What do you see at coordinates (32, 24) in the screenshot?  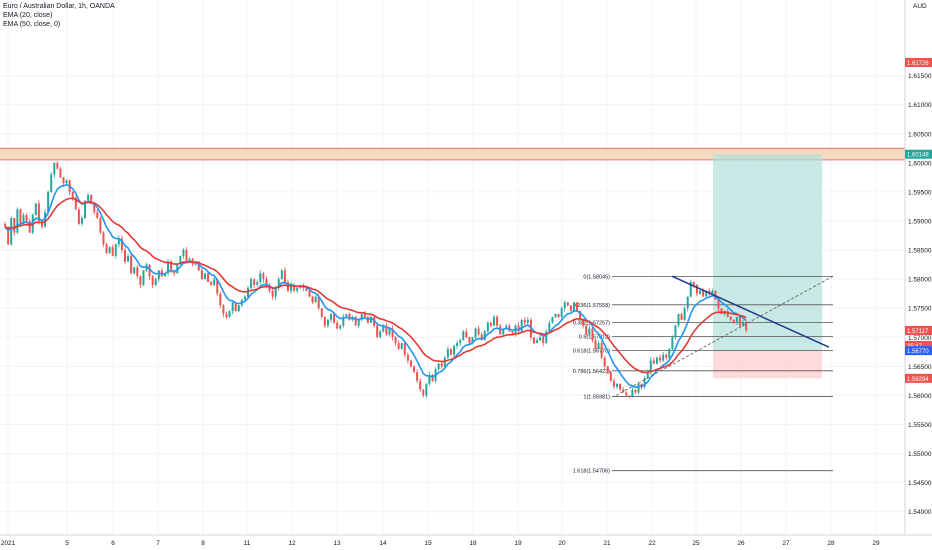 I see `ema-slow-label: EMA (50, close, 0)` at bounding box center [32, 24].